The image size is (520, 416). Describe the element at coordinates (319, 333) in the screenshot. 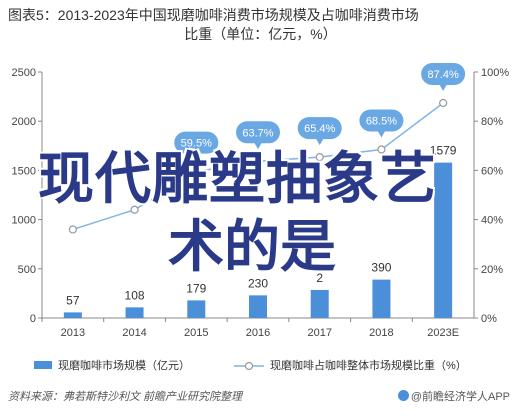

I see `x-tick-label: 2017` at that location.